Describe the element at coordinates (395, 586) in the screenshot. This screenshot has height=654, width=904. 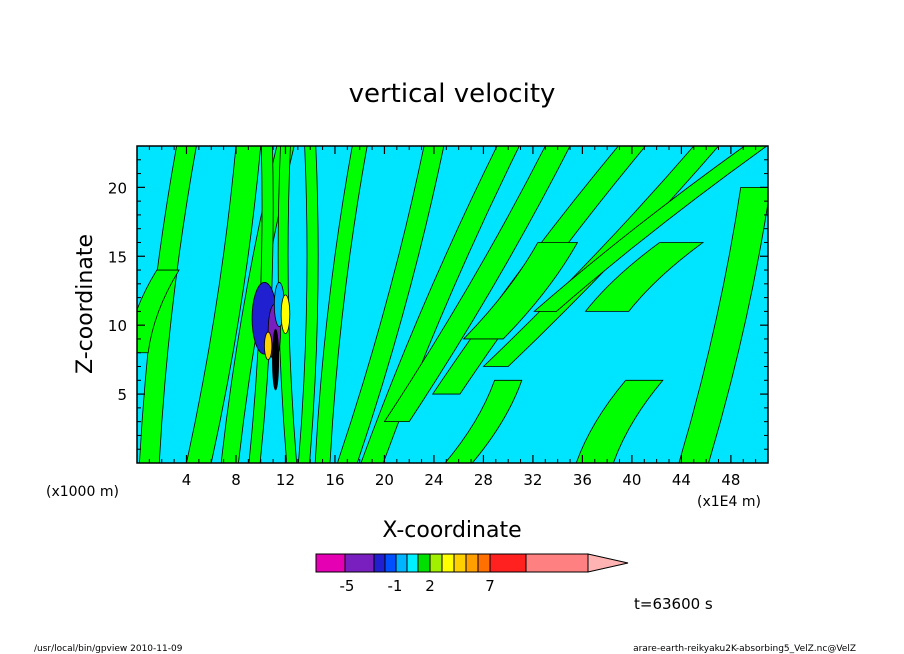
I see `colorbar-tick-label-1: -1` at that location.